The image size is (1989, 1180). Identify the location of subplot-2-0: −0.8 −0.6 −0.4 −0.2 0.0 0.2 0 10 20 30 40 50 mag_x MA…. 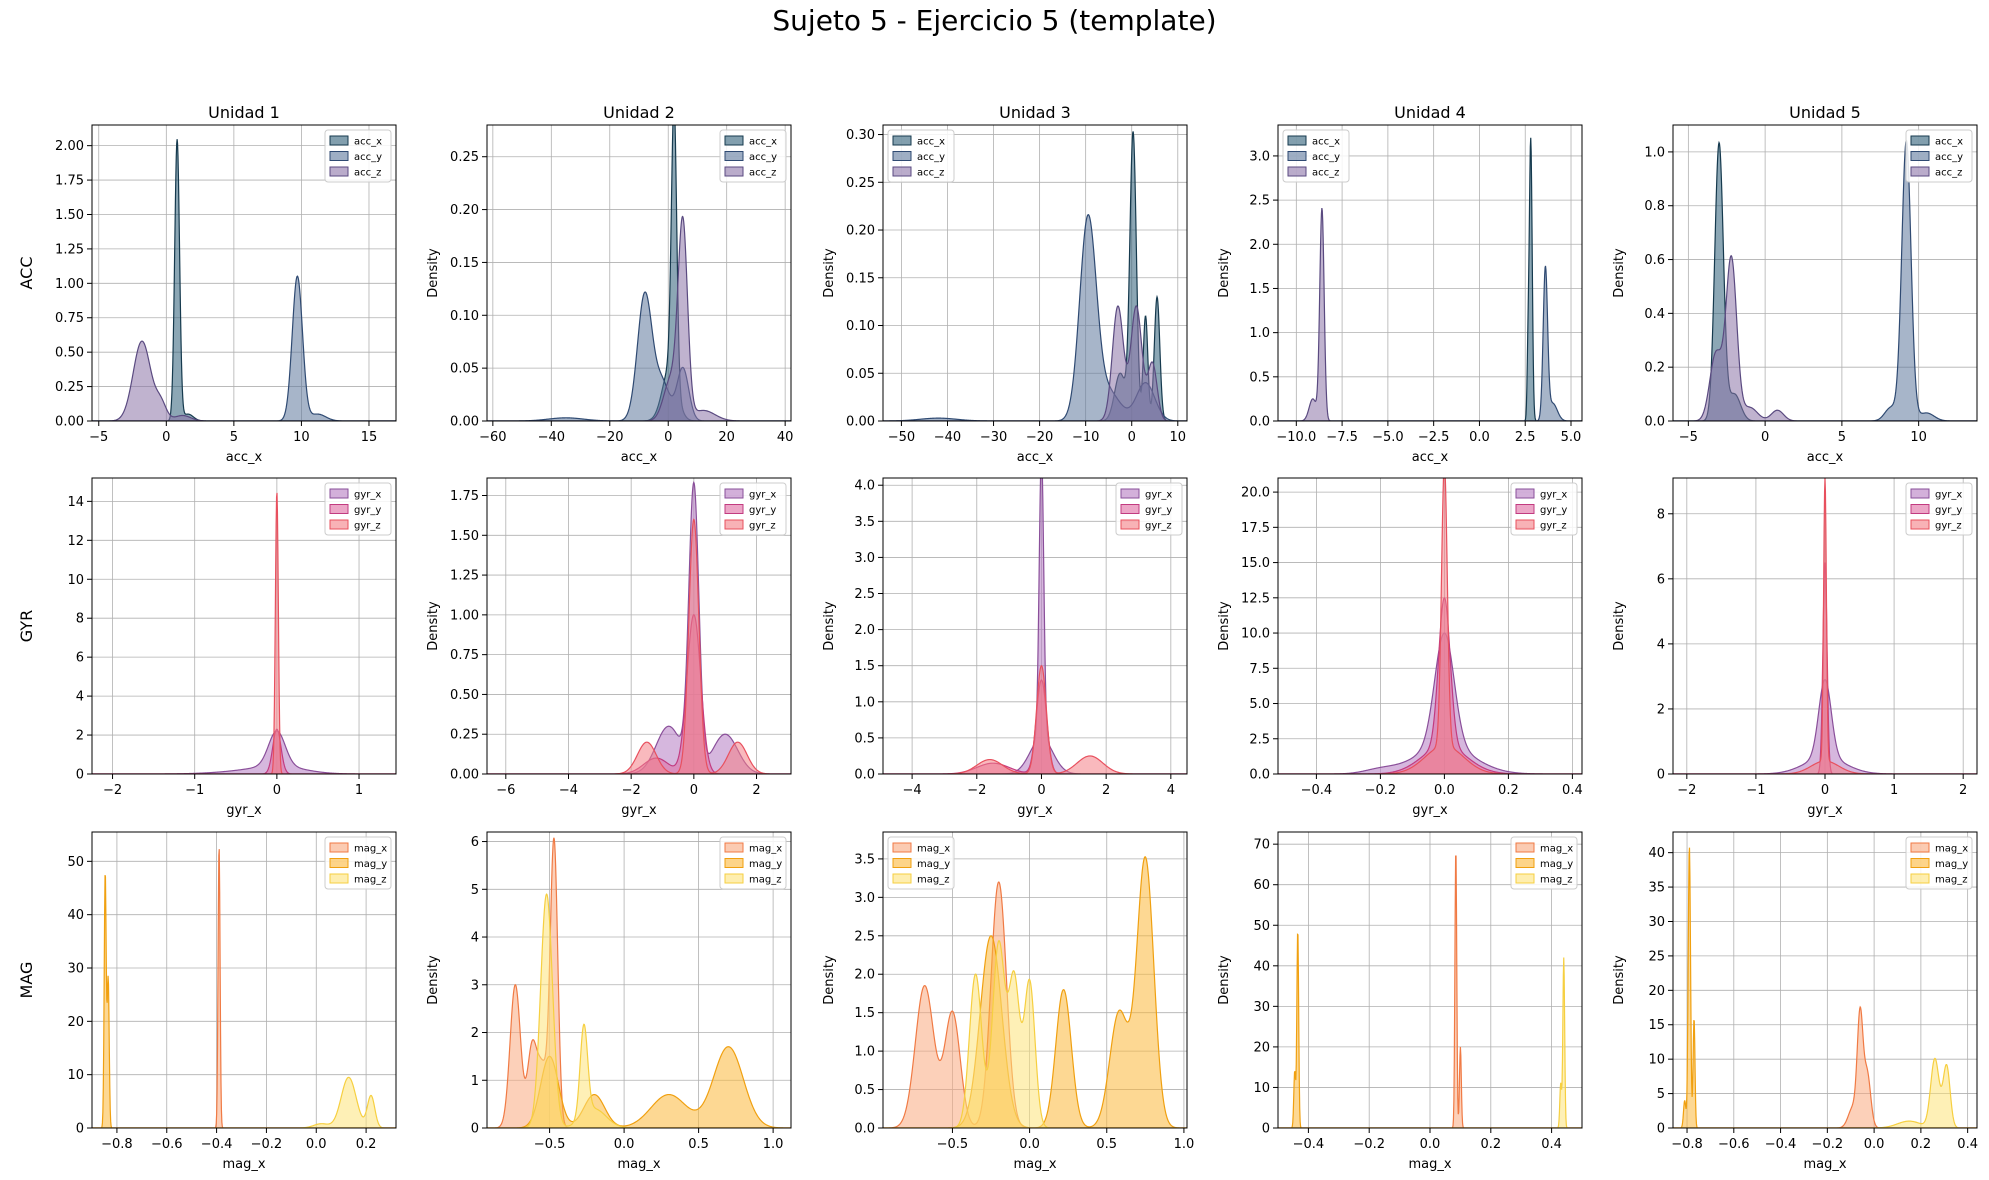
(207, 1001).